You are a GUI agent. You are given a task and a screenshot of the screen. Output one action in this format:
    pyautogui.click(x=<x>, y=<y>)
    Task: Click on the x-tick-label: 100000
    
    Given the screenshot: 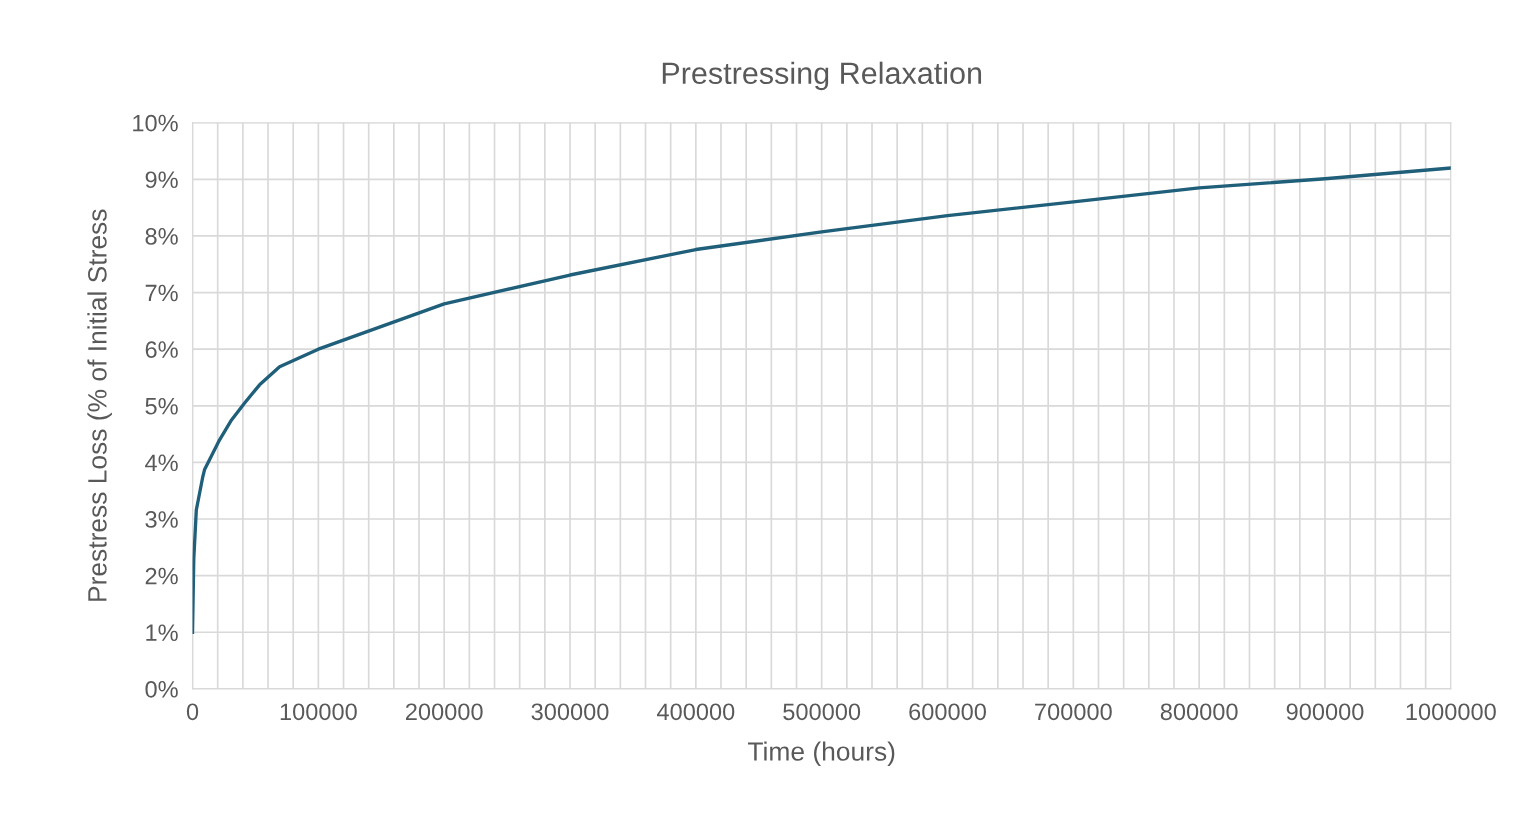 What is the action you would take?
    pyautogui.click(x=318, y=712)
    